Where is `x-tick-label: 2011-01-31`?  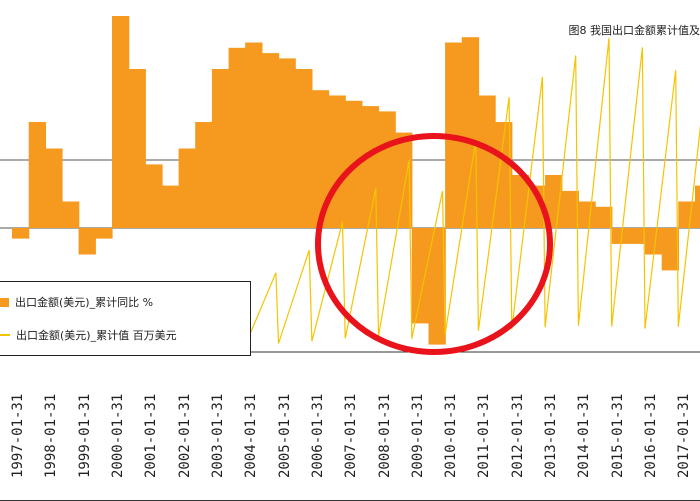 x-tick-label: 2011-01-31 is located at coordinates (484, 436).